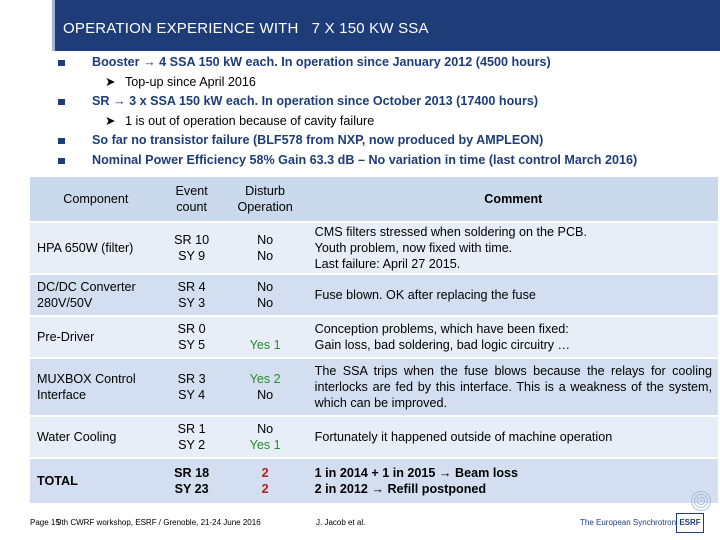  I want to click on cell-count: SR 10 SY 9, so click(191, 248).